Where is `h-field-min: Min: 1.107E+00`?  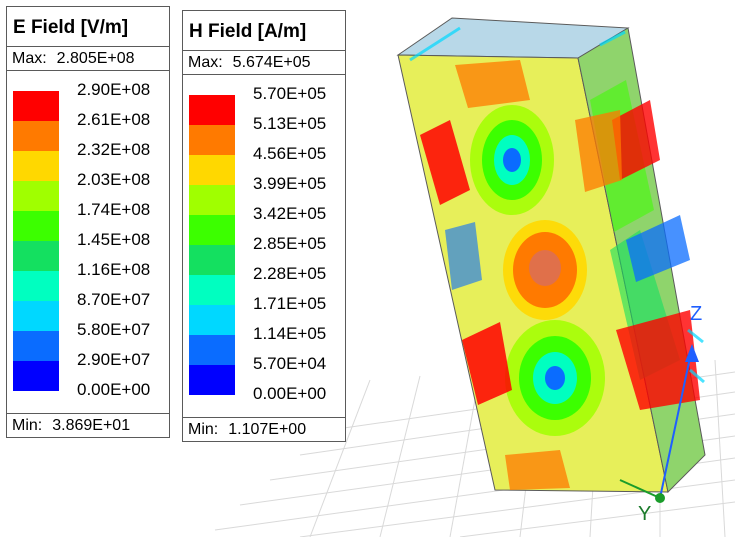
h-field-min: Min: 1.107E+00 is located at coordinates (264, 429).